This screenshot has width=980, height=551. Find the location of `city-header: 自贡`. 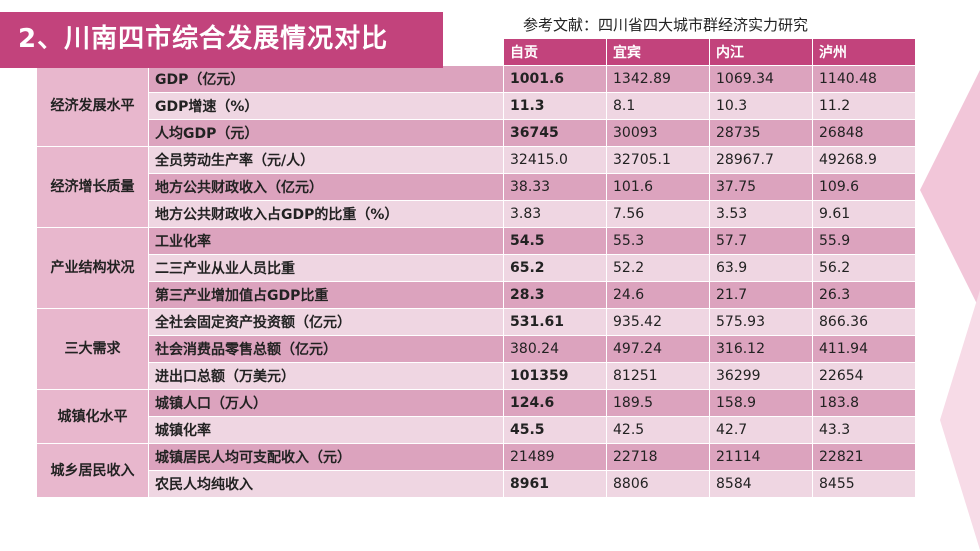

city-header: 自贡 is located at coordinates (555, 52).